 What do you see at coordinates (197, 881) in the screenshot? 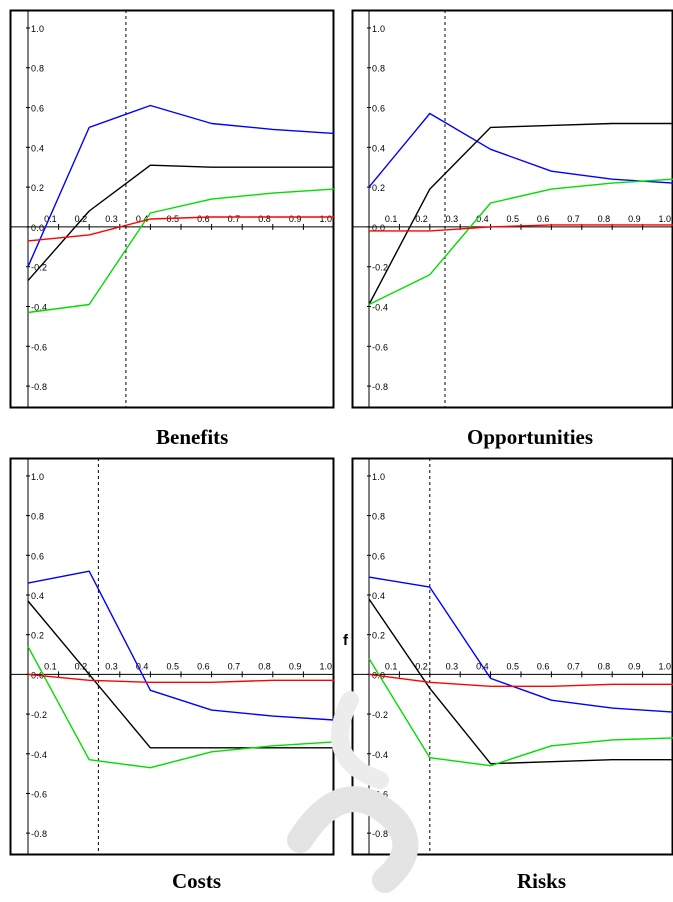
I see `caption-costs: Costs` at bounding box center [197, 881].